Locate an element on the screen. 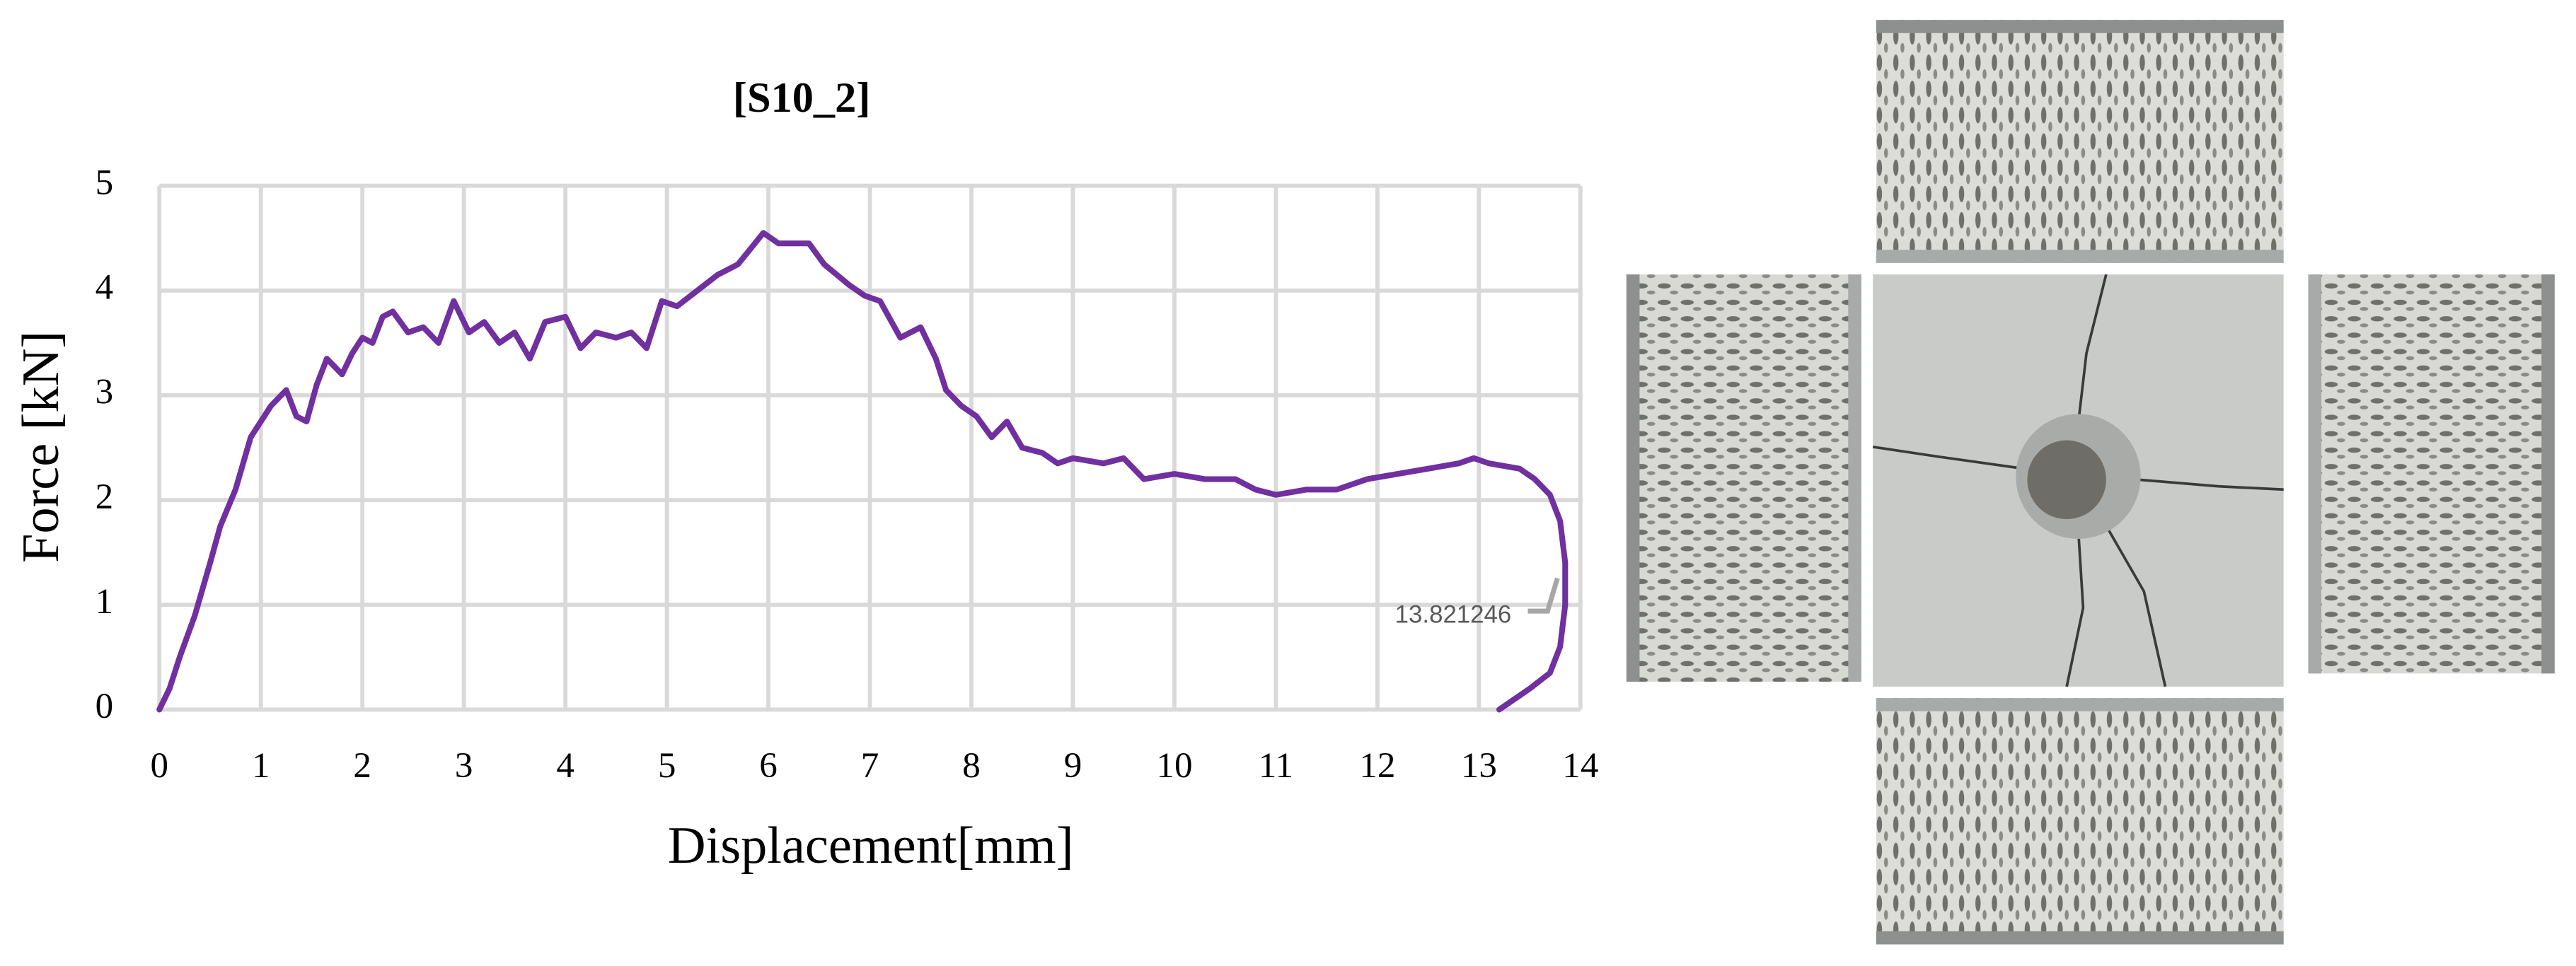 The height and width of the screenshot is (966, 2576). y-tick-label: 5 is located at coordinates (105, 182).